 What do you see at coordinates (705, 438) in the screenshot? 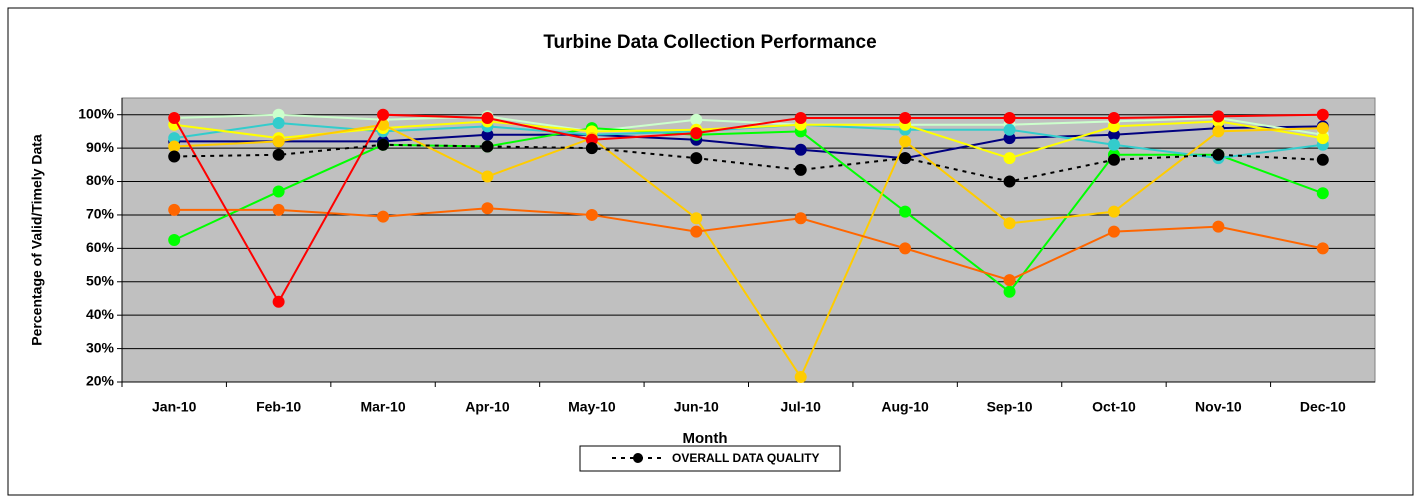
I see `x-axis-title: Month` at bounding box center [705, 438].